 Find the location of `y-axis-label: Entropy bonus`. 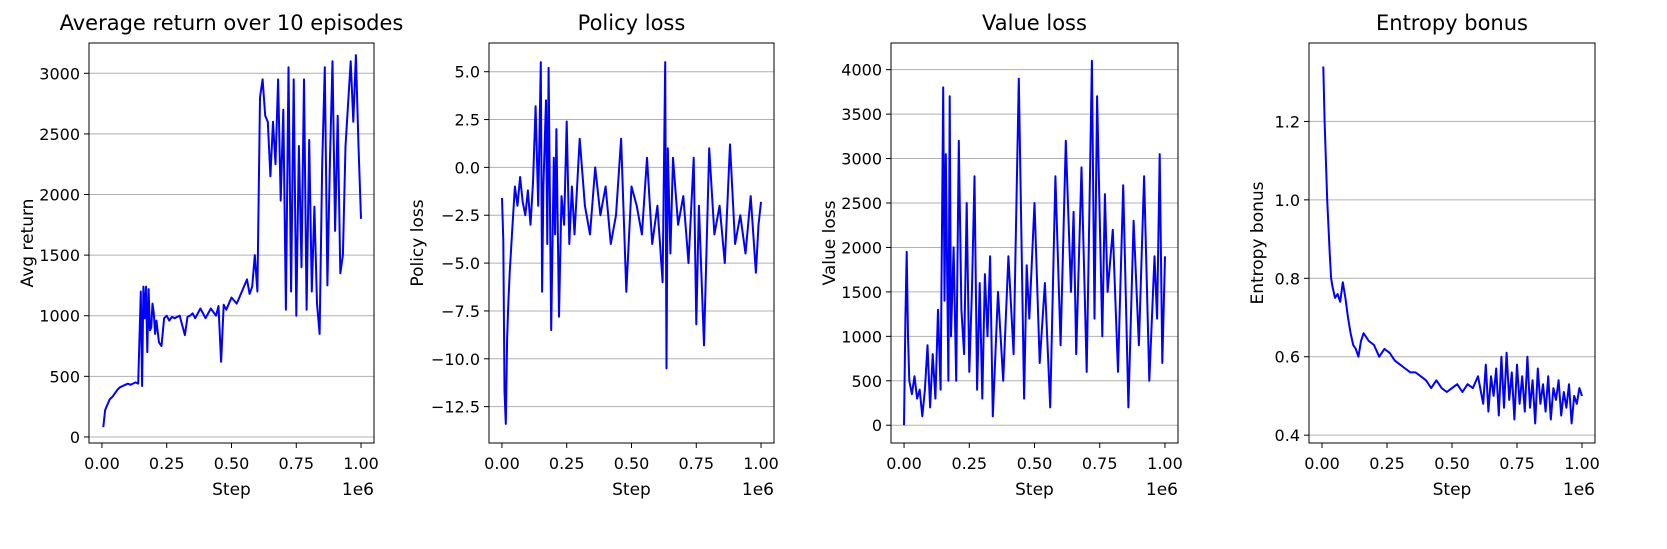

y-axis-label: Entropy bonus is located at coordinates (1258, 242).